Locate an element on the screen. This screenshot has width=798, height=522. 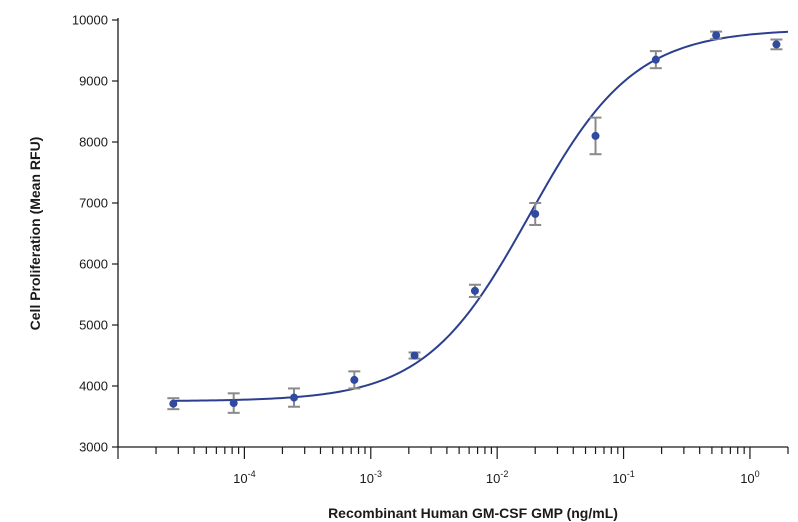
y-axis-title: Cell Proliferation (Mean RFU) is located at coordinates (35, 234).